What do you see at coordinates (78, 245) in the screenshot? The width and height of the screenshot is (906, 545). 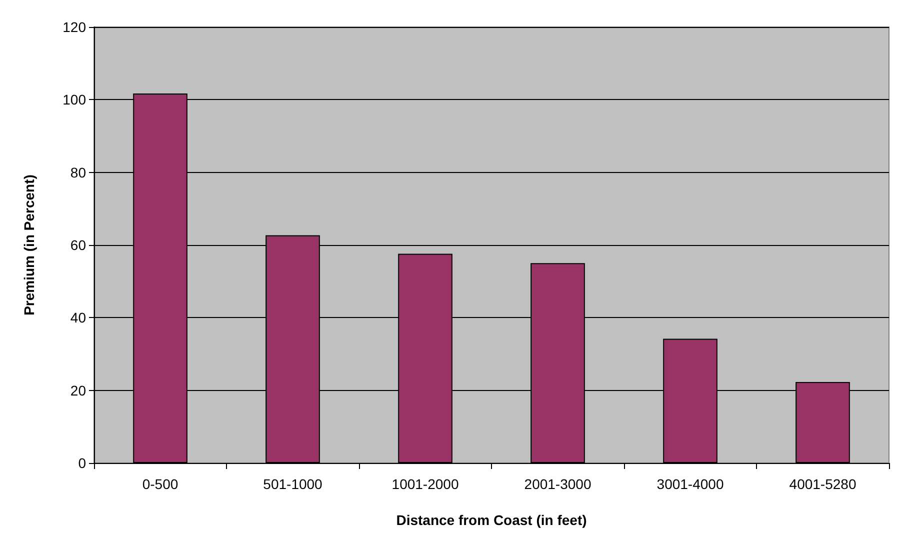 I see `y-tick-label: 60` at bounding box center [78, 245].